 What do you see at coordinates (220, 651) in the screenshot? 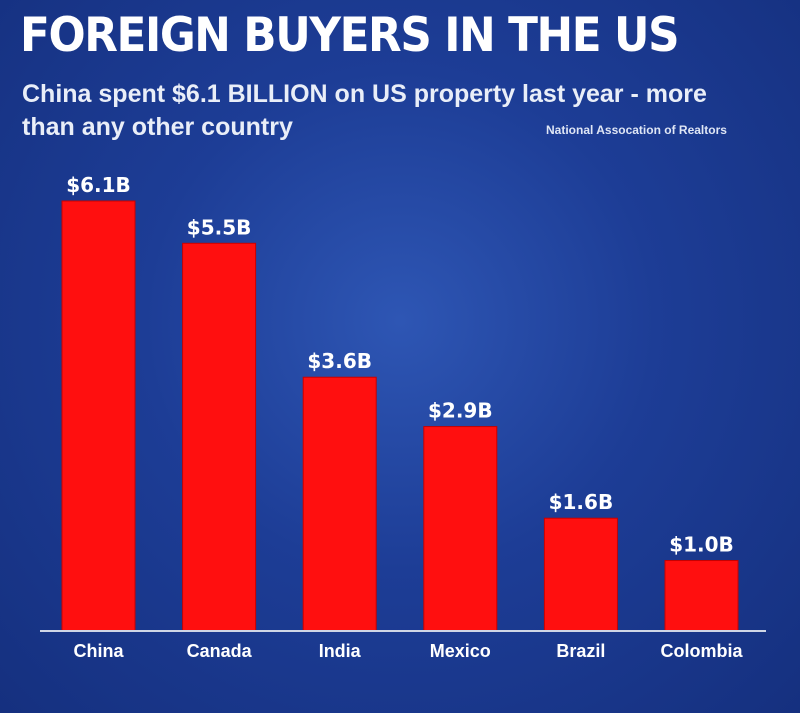
I see `category-label-canada: Canada` at bounding box center [220, 651].